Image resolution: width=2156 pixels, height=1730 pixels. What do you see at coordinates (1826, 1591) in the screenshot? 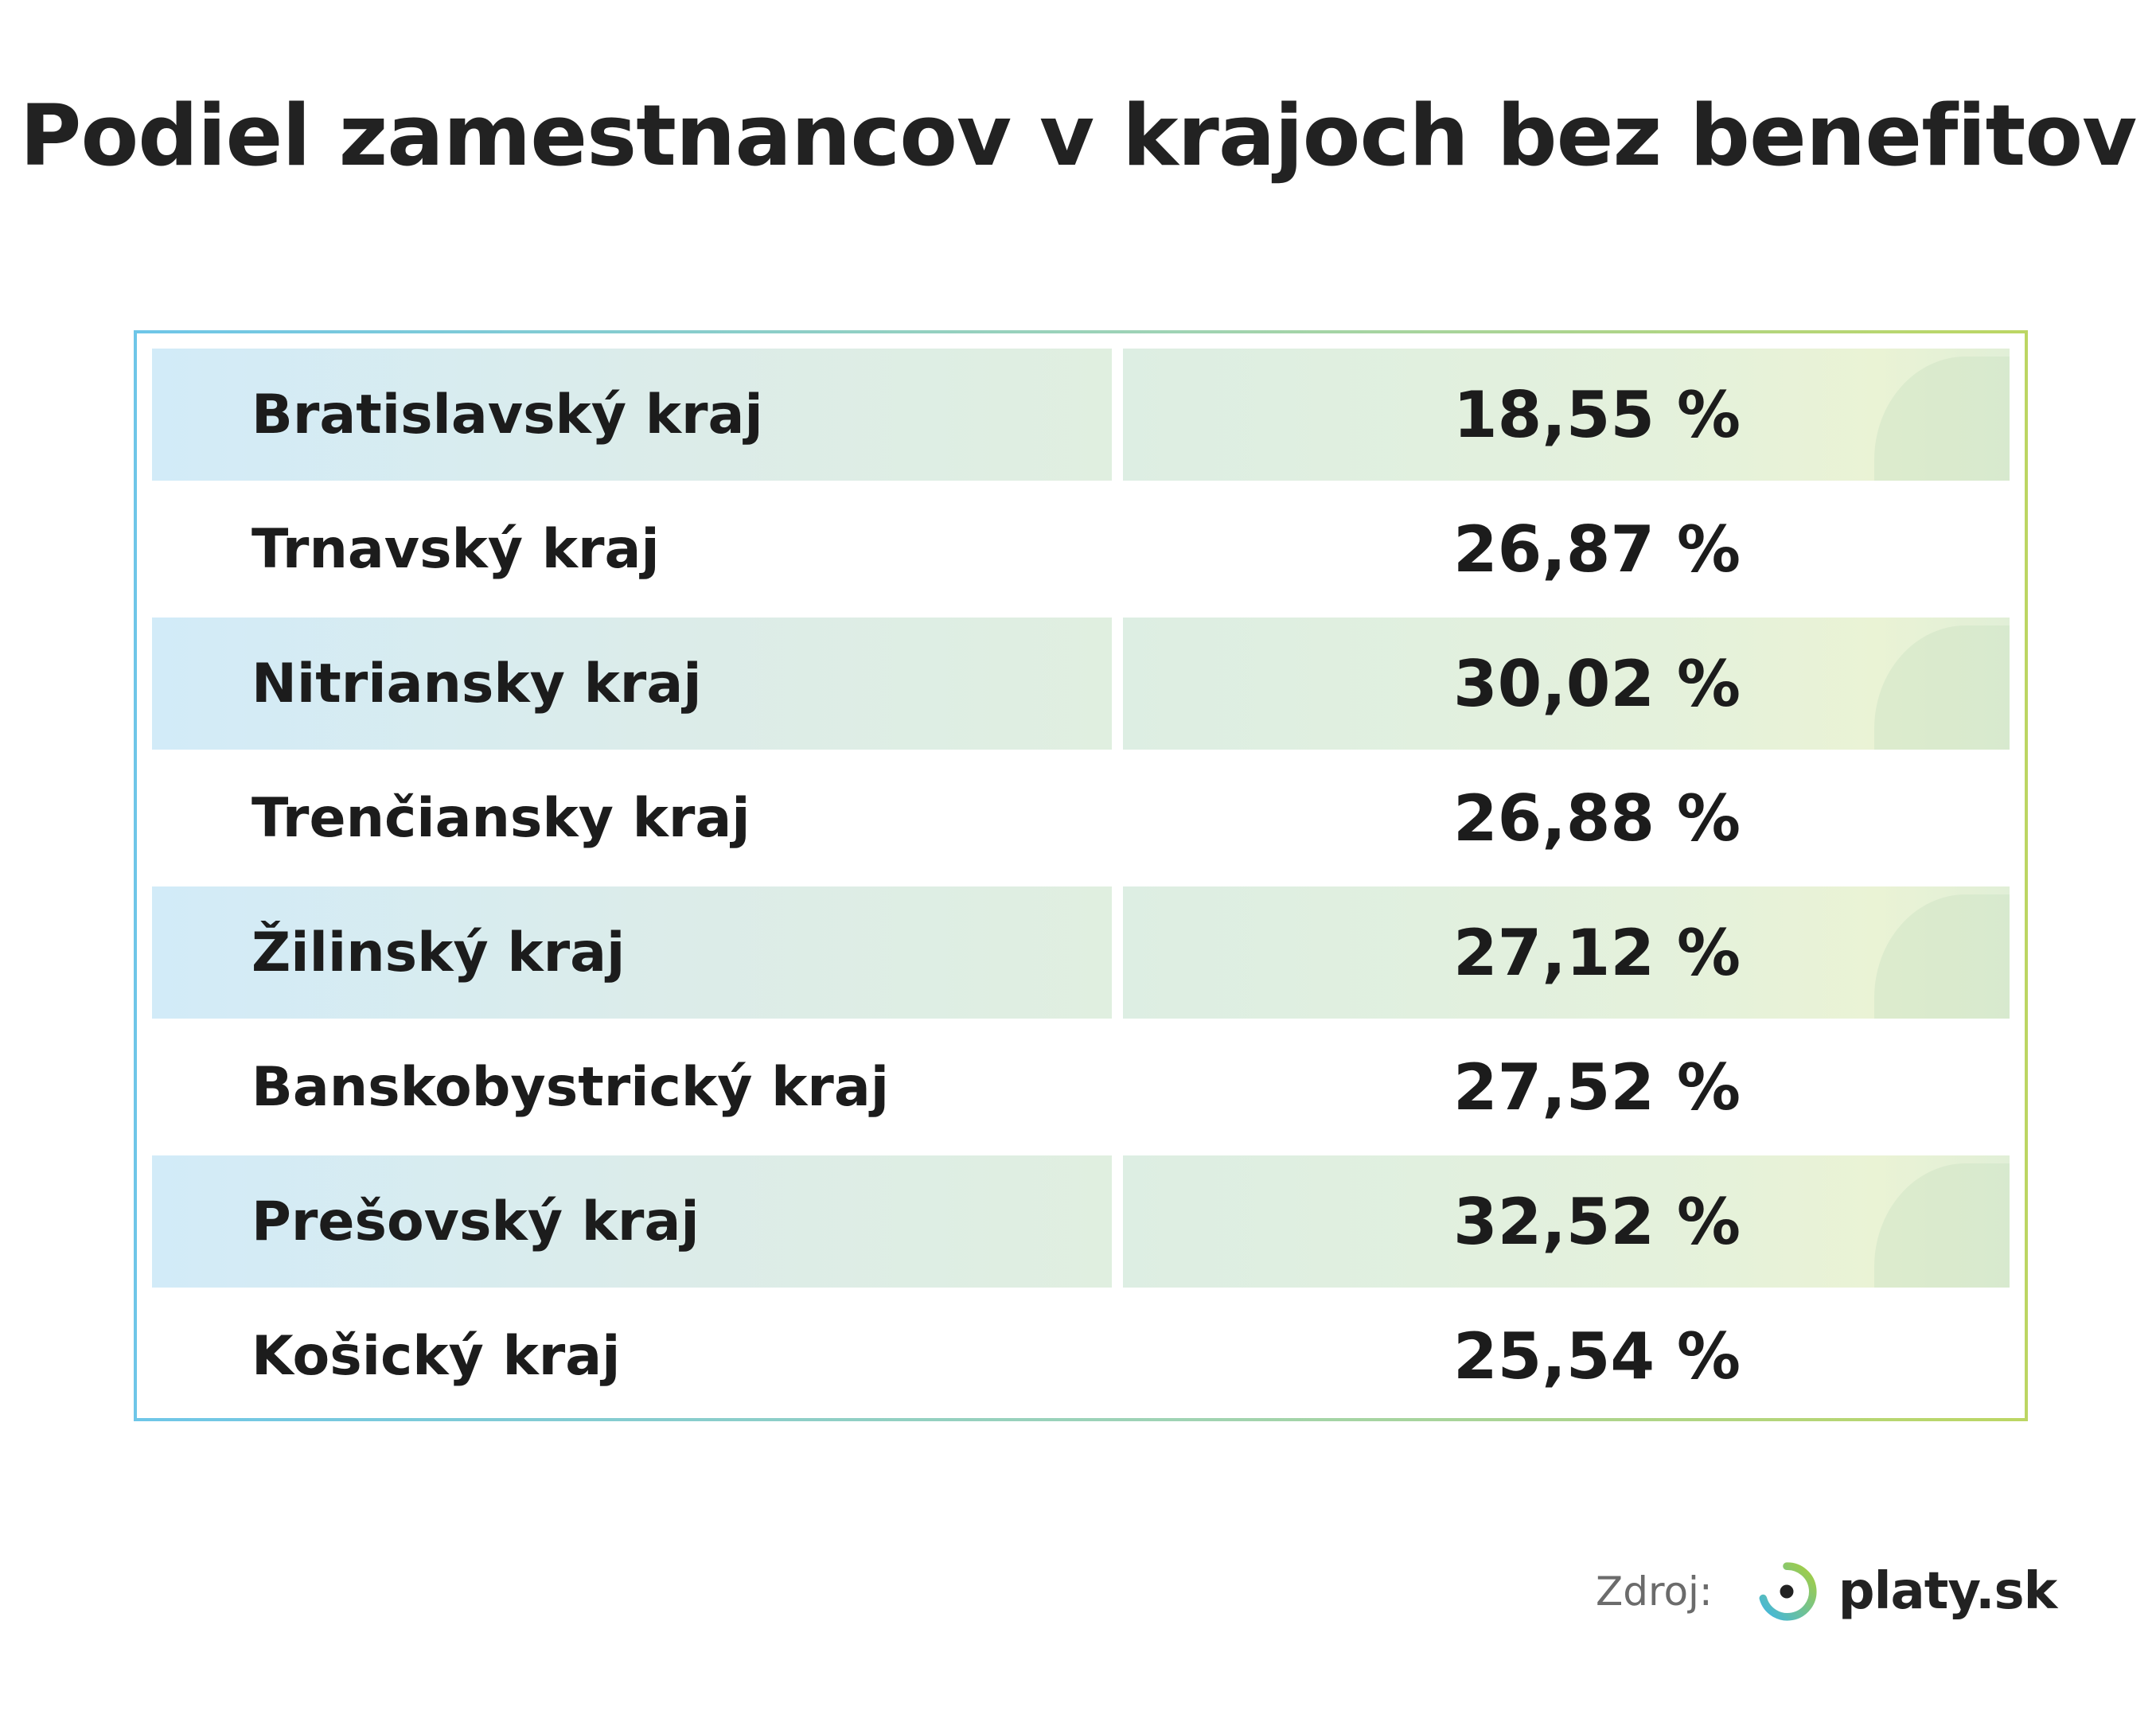
I see `source-footer: Zdroj: platy.sk` at bounding box center [1826, 1591].